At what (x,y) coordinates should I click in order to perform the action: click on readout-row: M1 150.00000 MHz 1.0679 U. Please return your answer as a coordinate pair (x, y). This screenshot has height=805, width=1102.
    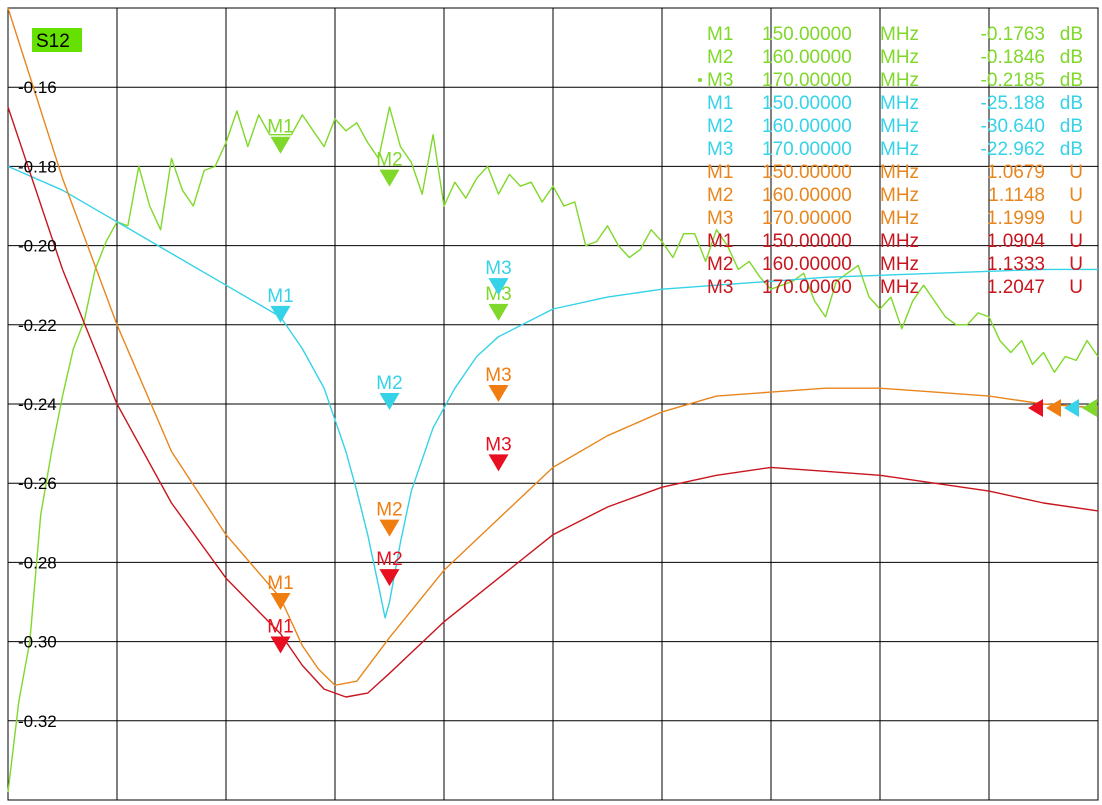
    Looking at the image, I should click on (895, 172).